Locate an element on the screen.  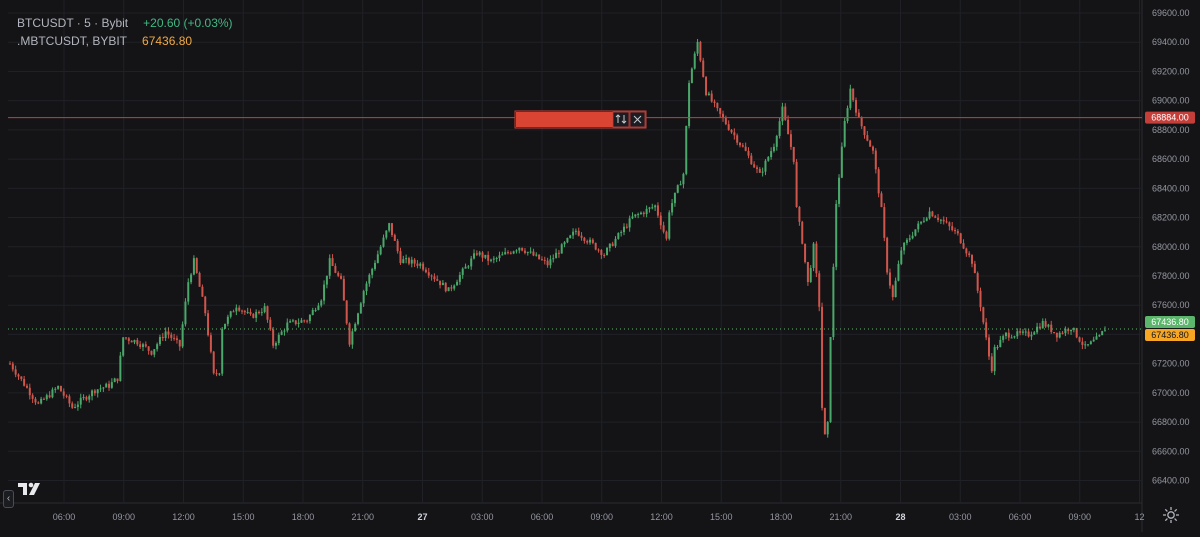
price-tick-label: 69000.00 is located at coordinates (1171, 101).